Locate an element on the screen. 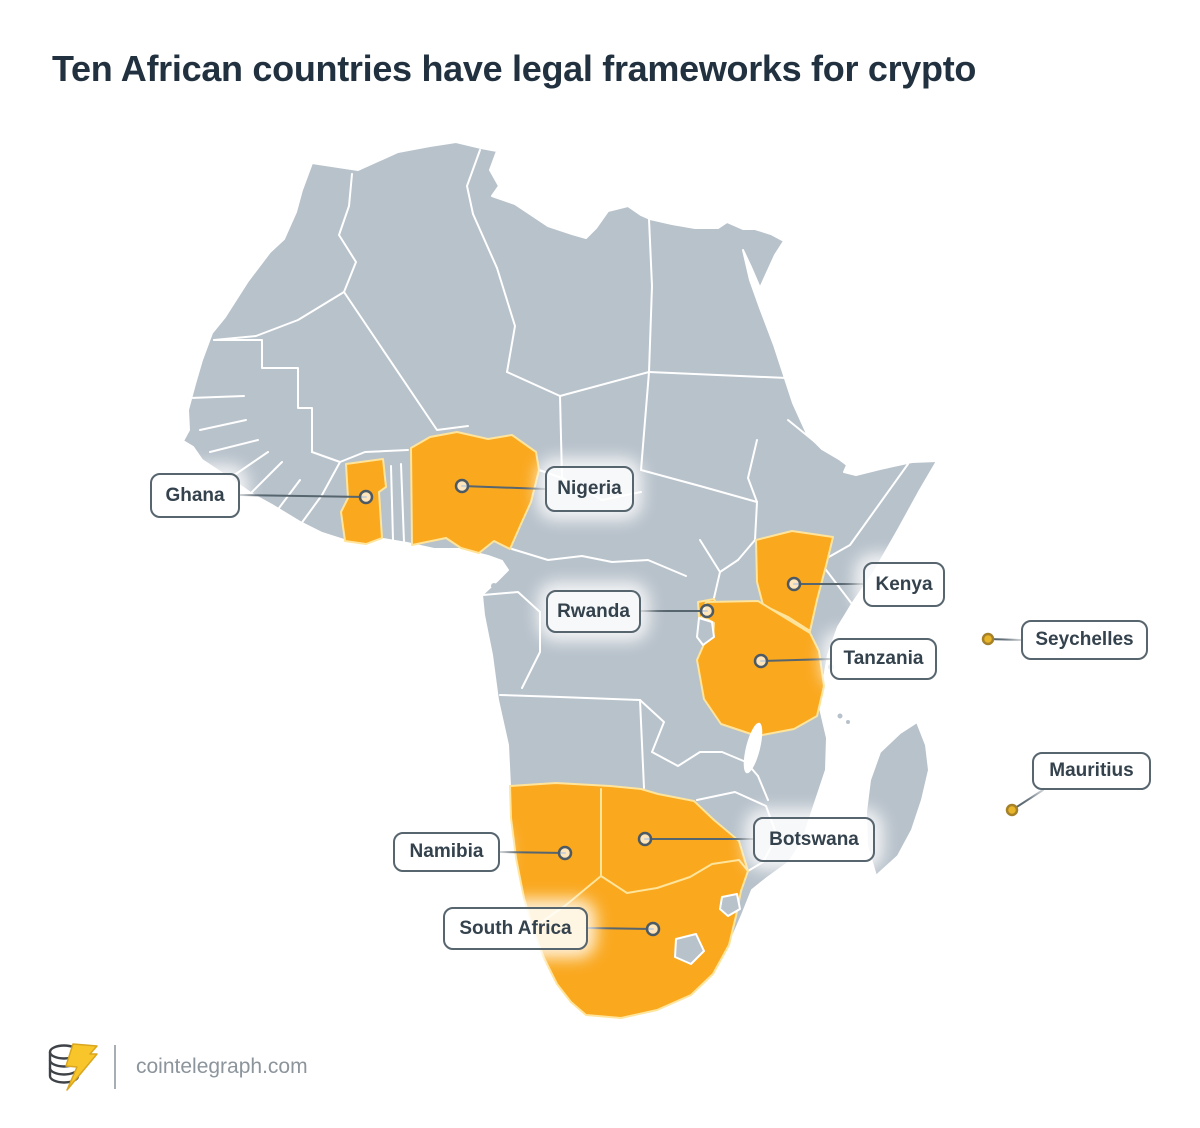  marker-seychelles is located at coordinates (988, 639).